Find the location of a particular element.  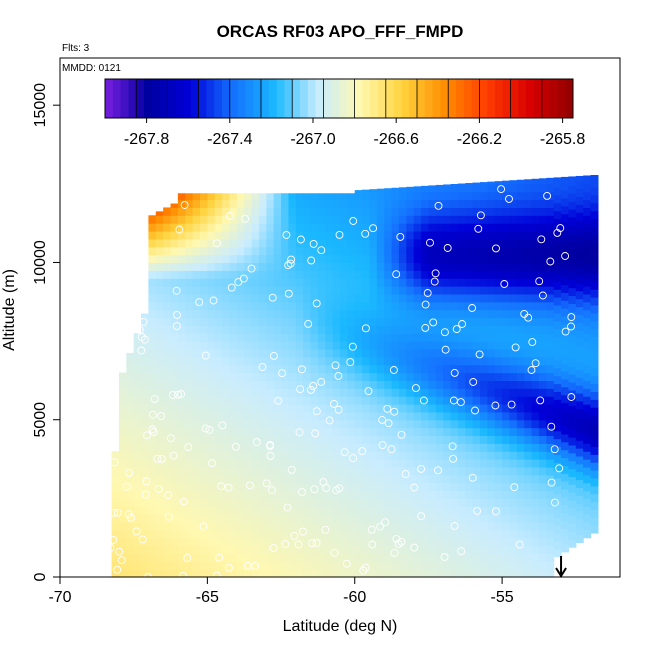

colorbar-swatch is located at coordinates (156, 98).